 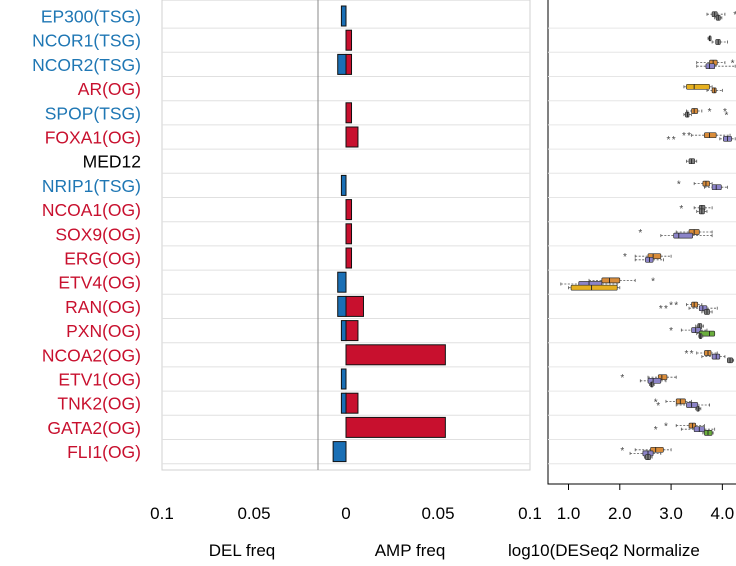 I want to click on del-freq-label: DEL freq, so click(x=242, y=550).